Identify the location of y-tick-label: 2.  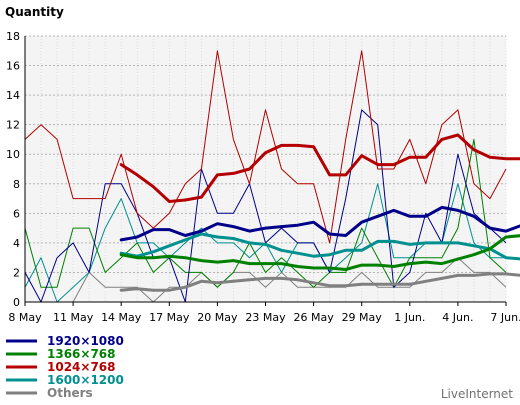
(16, 272).